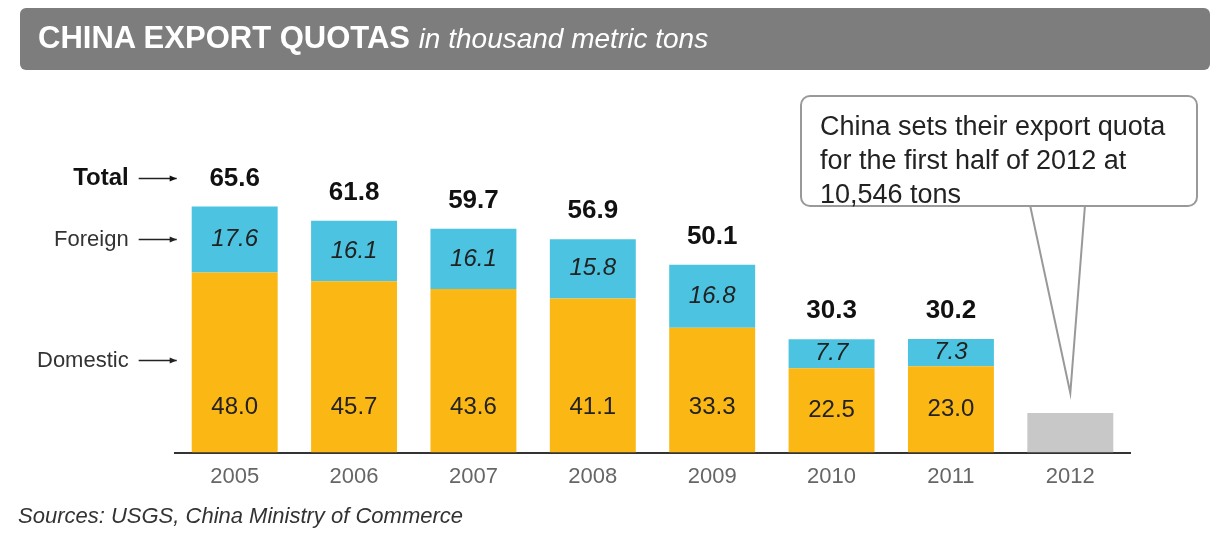 The height and width of the screenshot is (533, 1213). I want to click on total-label: 61.8, so click(354, 190).